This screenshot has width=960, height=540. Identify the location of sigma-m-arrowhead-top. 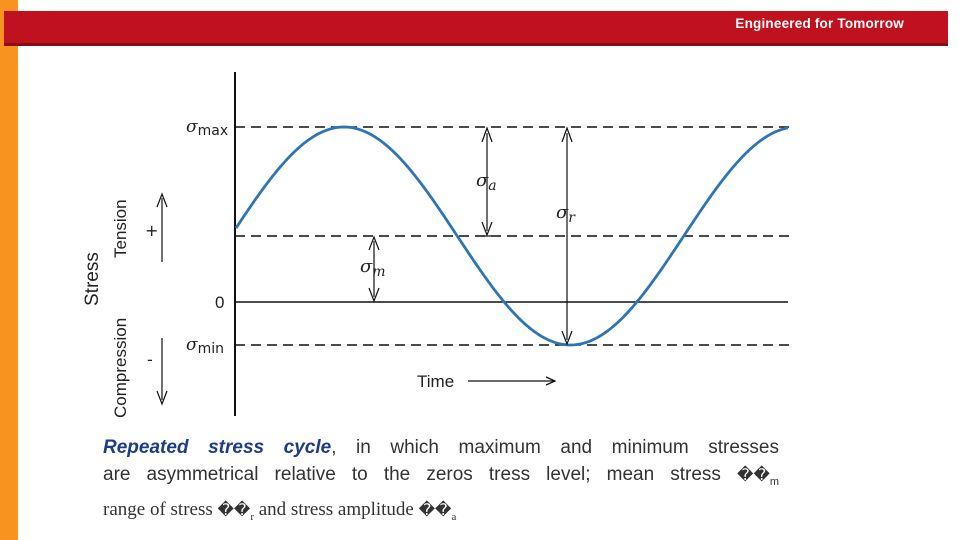
(374, 243).